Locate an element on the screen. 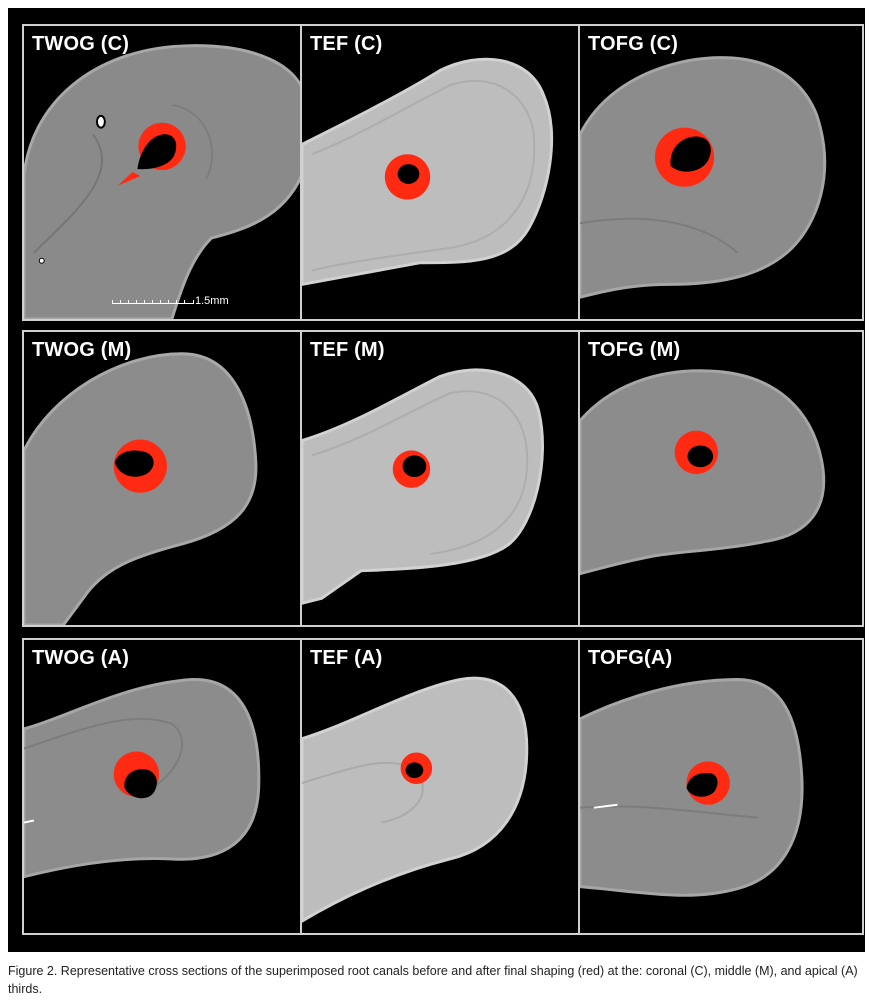 This screenshot has width=881, height=1008. panel-tofg-middle: TOFG (M) is located at coordinates (721, 478).